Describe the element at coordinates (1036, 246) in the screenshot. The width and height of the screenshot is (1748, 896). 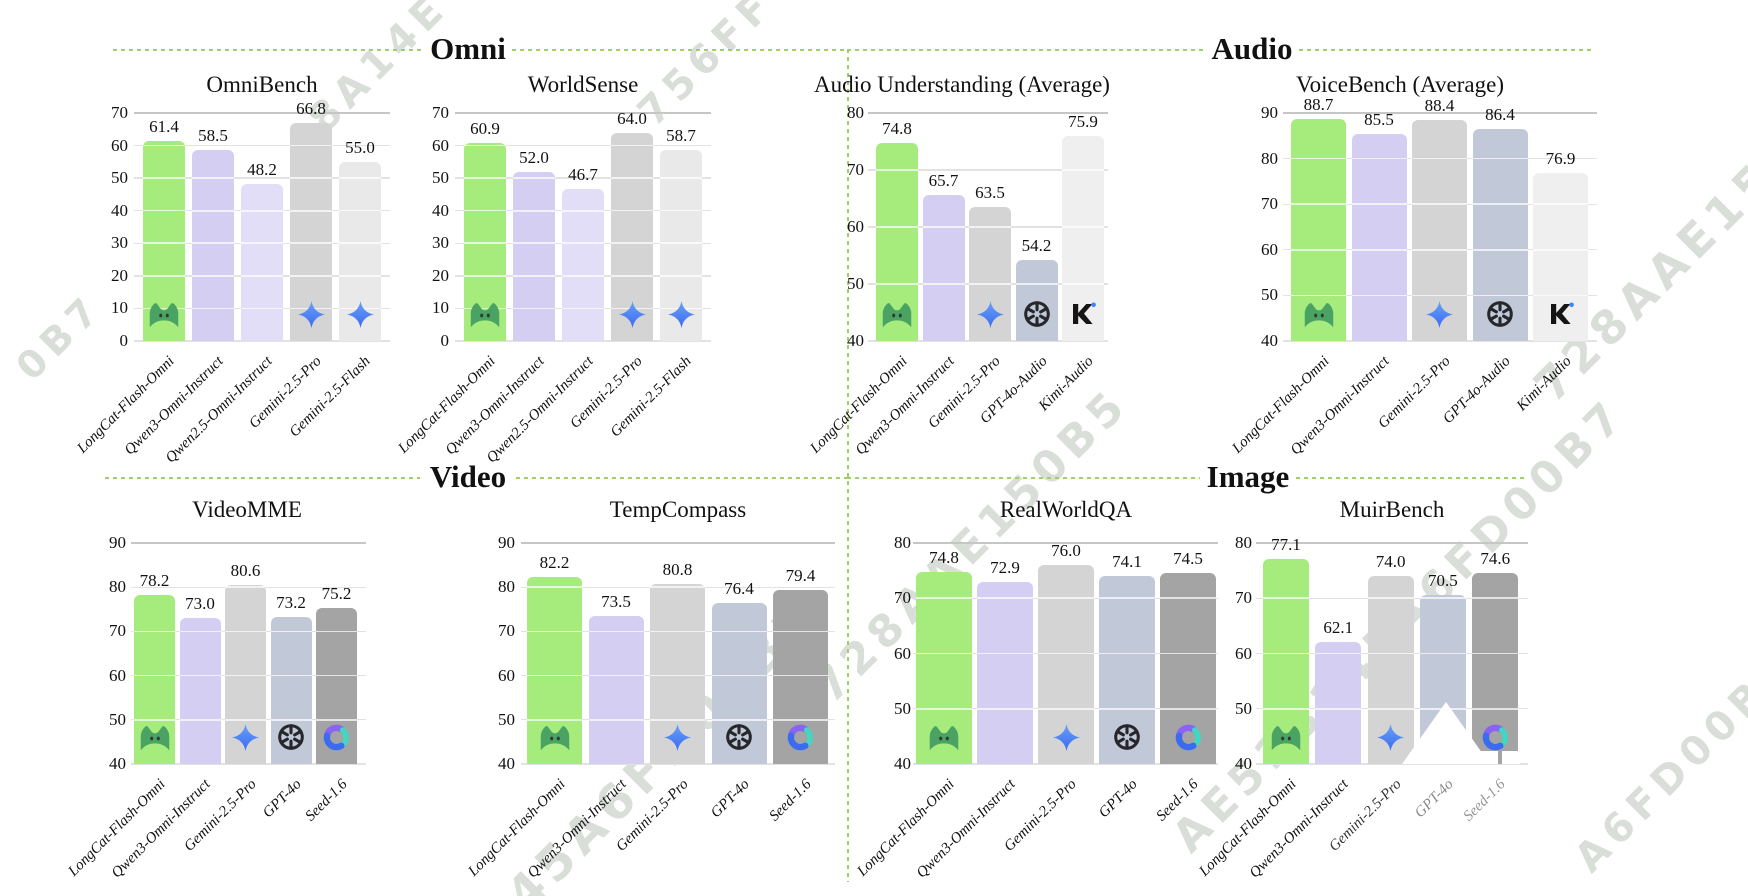
I see `bar-value-label: 54.2` at that location.